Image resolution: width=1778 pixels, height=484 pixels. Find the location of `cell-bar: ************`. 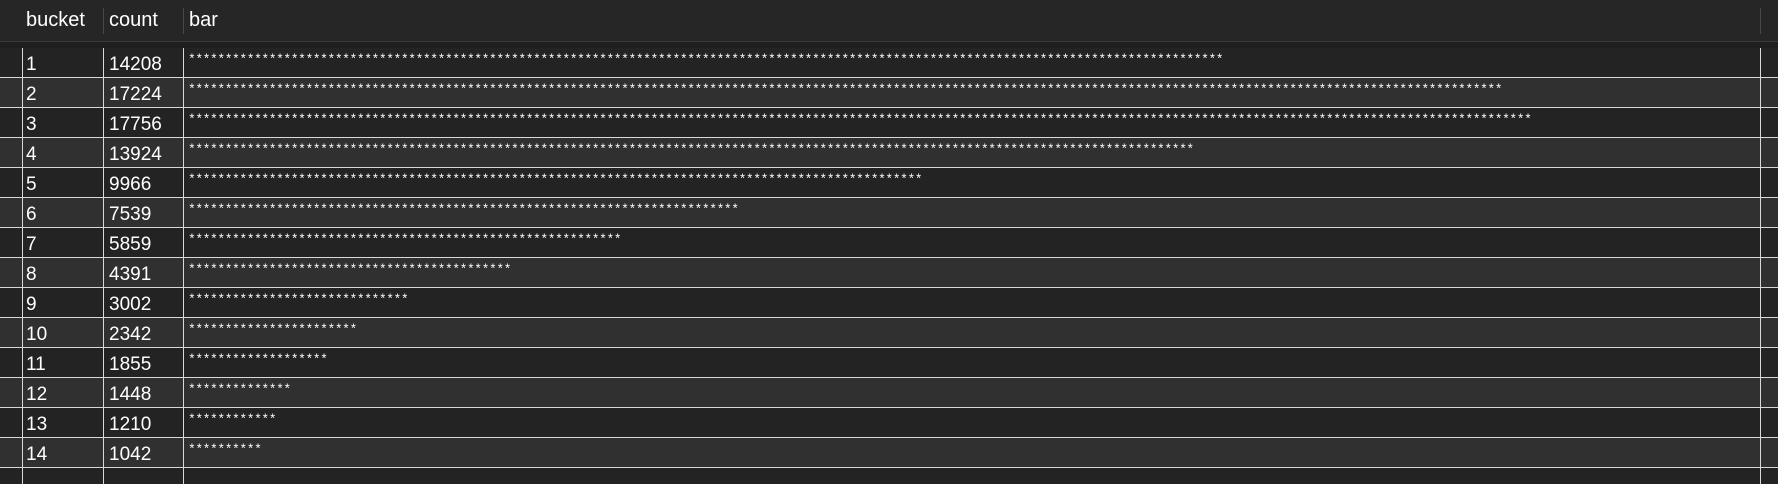

cell-bar: ************ is located at coordinates (232, 419).